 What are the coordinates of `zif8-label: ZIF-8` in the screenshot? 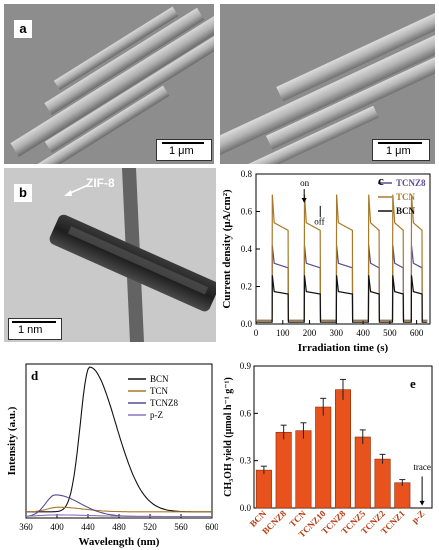 It's located at (100, 183).